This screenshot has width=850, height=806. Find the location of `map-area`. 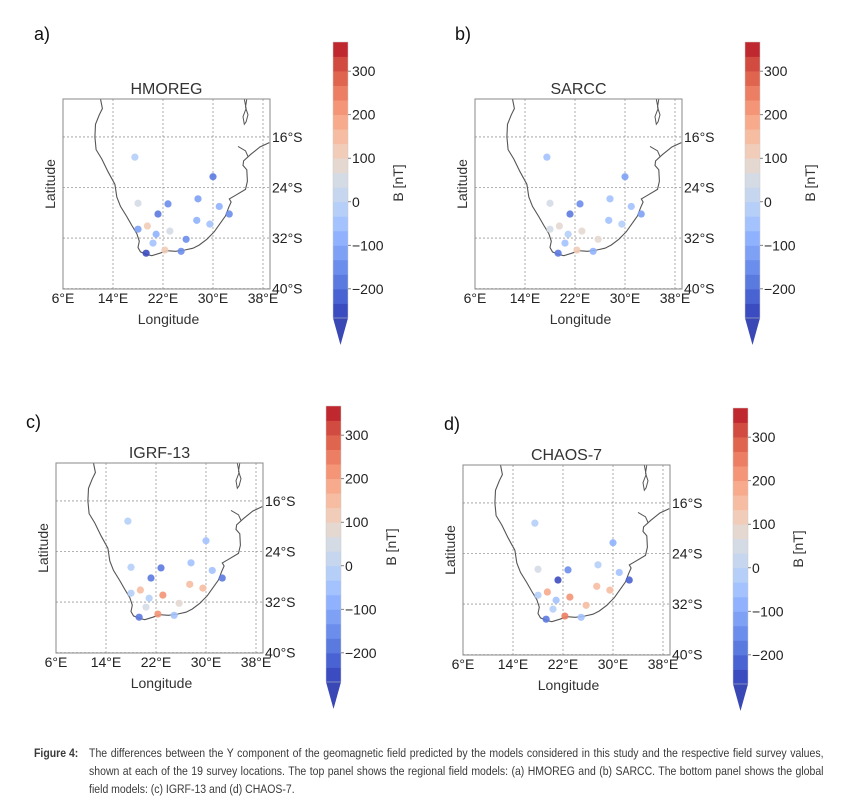

map-area is located at coordinates (159, 558).